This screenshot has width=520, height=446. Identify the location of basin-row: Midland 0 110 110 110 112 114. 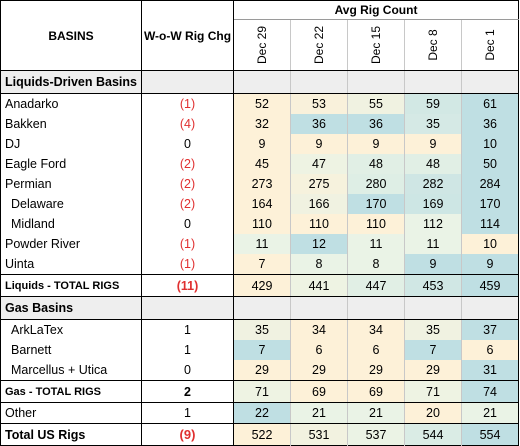
(259, 224).